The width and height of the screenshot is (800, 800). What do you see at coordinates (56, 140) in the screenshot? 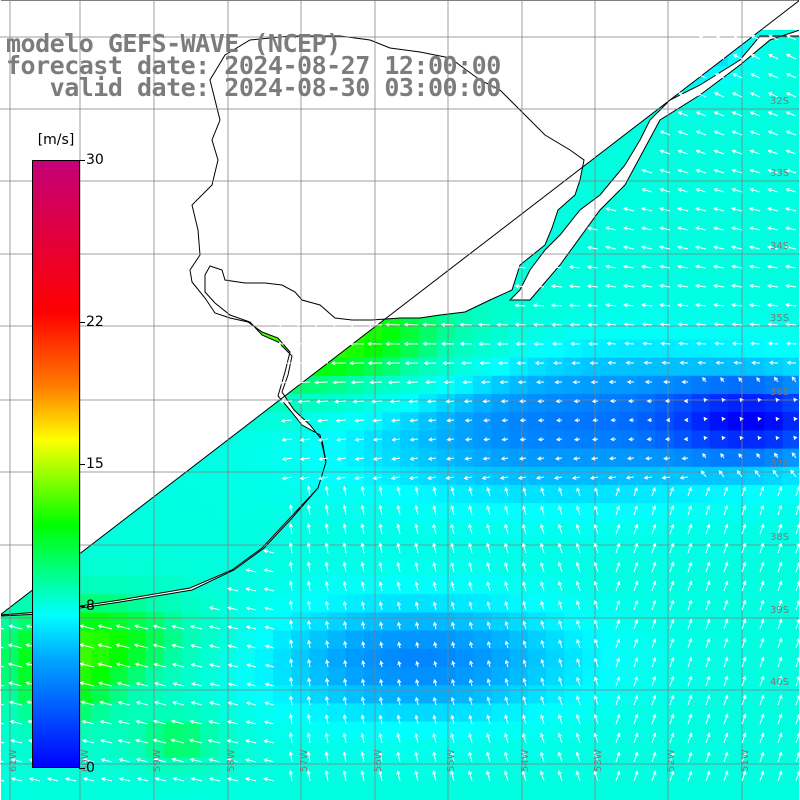
I see `colorbar-unit: [m/s]` at bounding box center [56, 140].